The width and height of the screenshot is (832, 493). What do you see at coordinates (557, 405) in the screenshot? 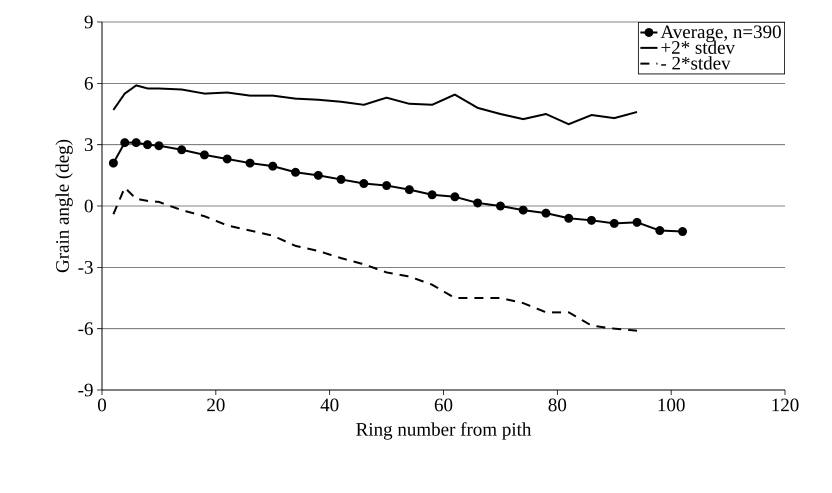
I see `x-tick-label: 80` at bounding box center [557, 405].